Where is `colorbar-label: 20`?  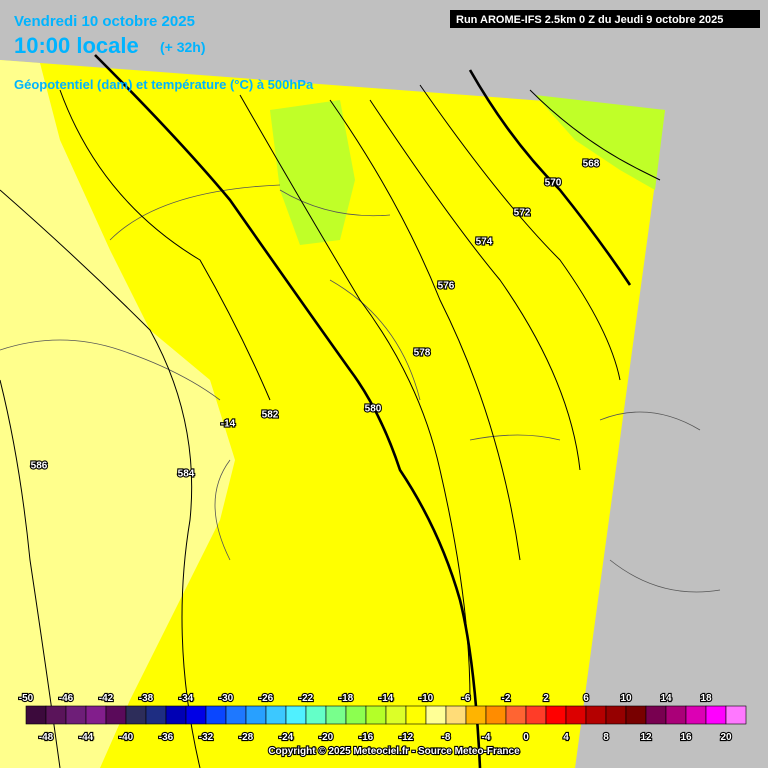
colorbar-label: 20 is located at coordinates (726, 737).